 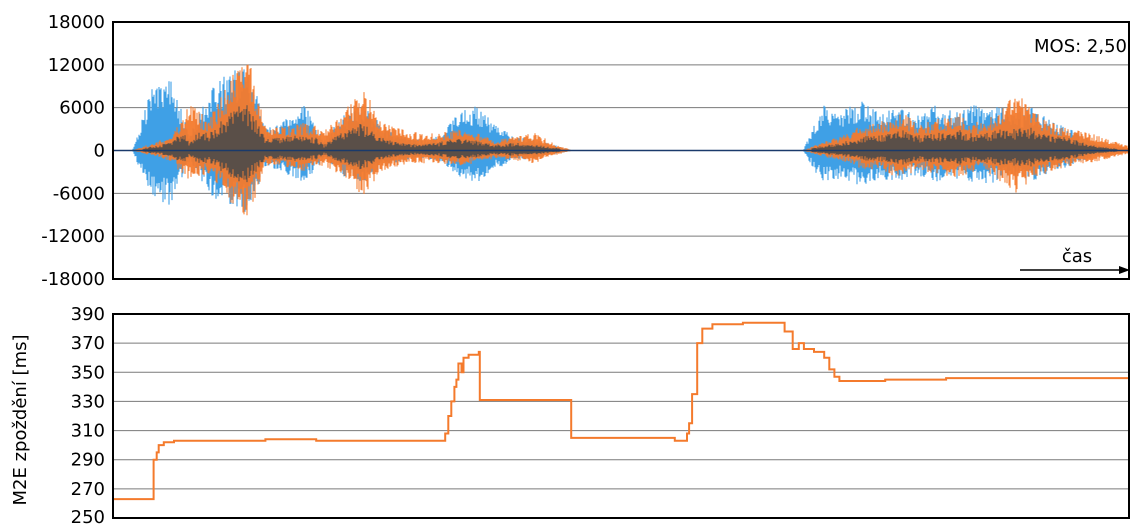 I want to click on y-tick-label: 370, so click(x=88, y=343).